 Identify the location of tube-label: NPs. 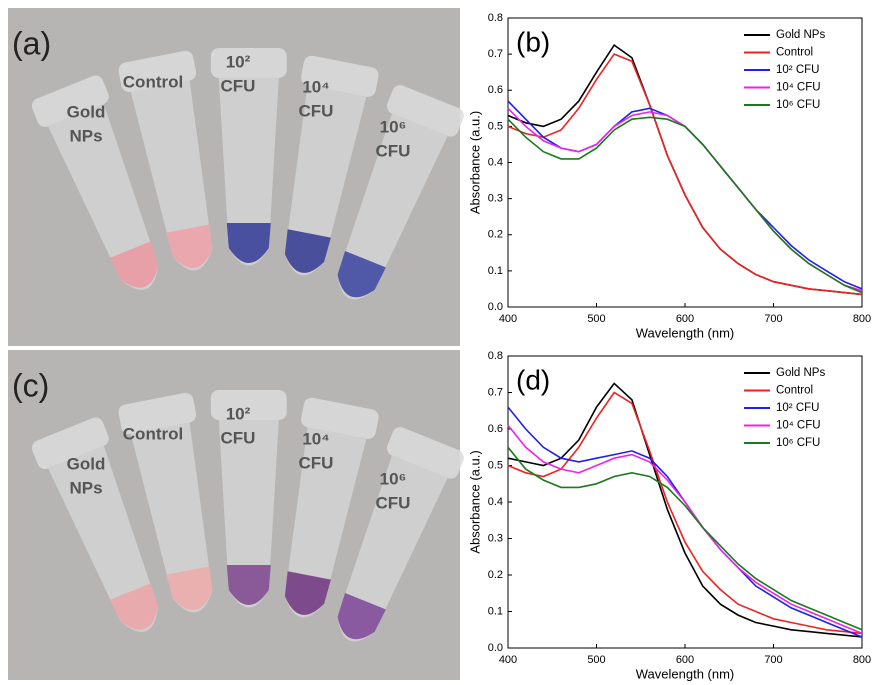
(85, 135).